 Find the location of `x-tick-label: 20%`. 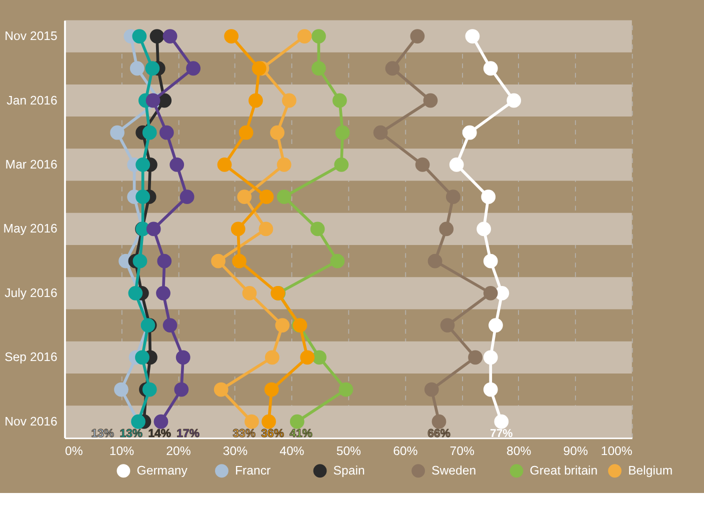

x-tick-label: 20% is located at coordinates (178, 451).